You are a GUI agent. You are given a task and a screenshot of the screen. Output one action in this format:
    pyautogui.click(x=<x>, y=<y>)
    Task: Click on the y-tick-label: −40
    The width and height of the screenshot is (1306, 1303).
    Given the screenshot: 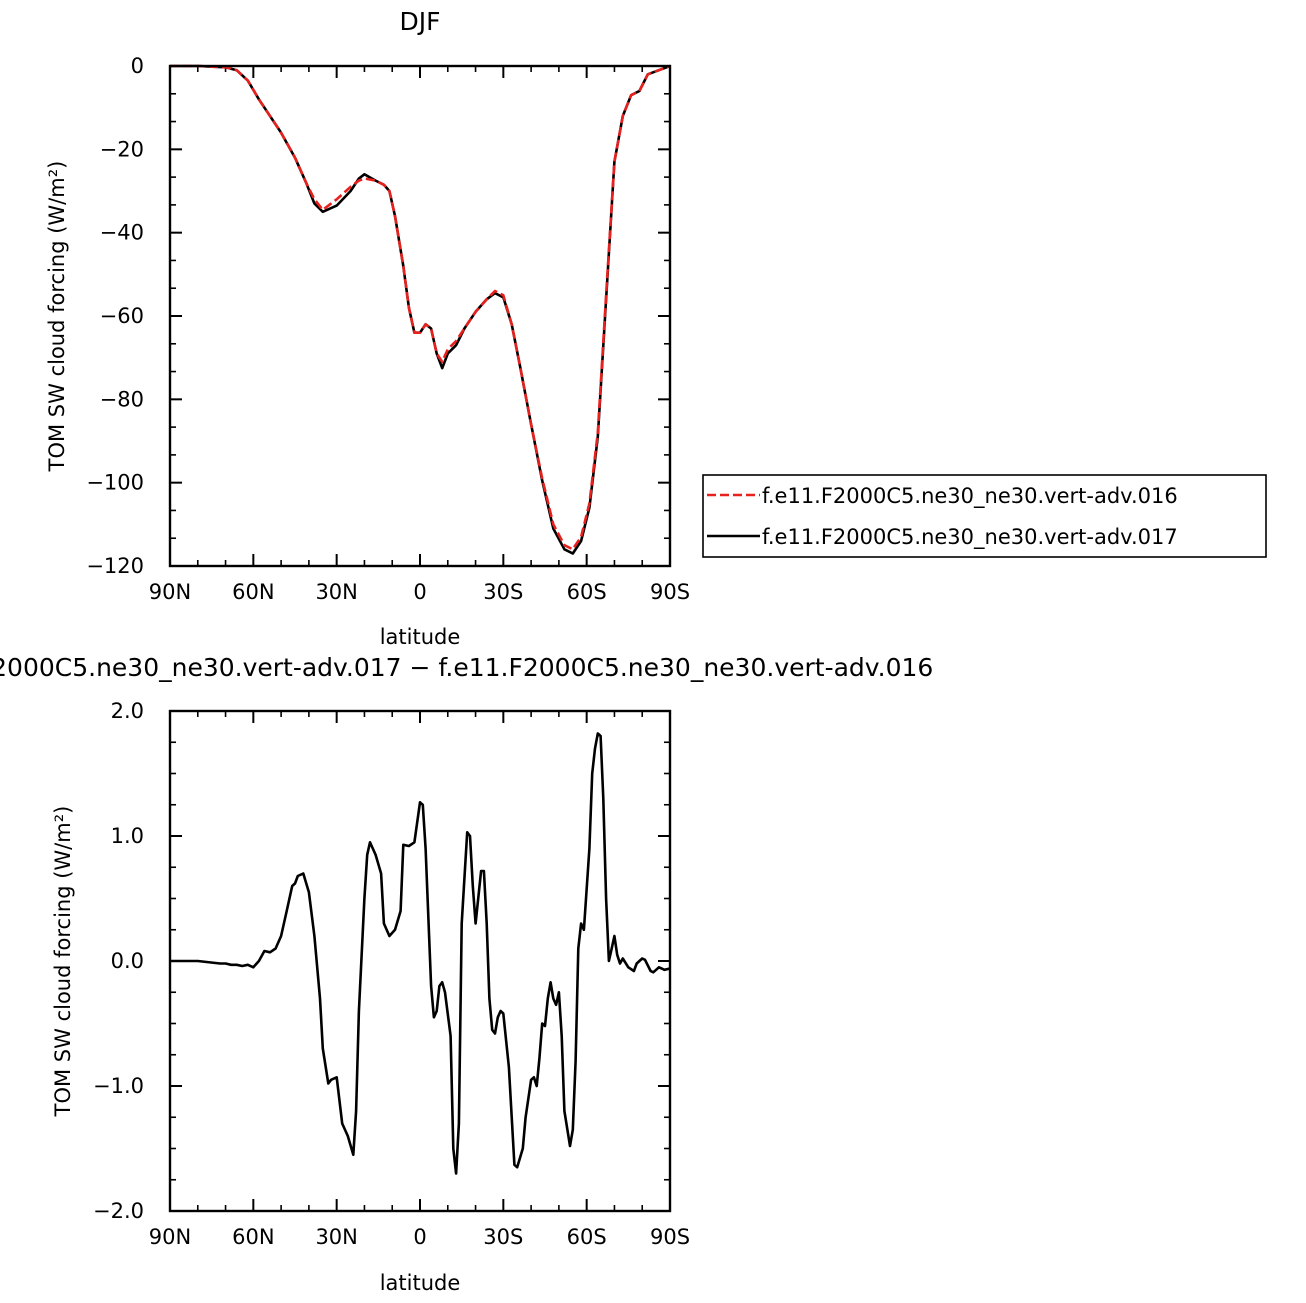 What is the action you would take?
    pyautogui.click(x=122, y=233)
    